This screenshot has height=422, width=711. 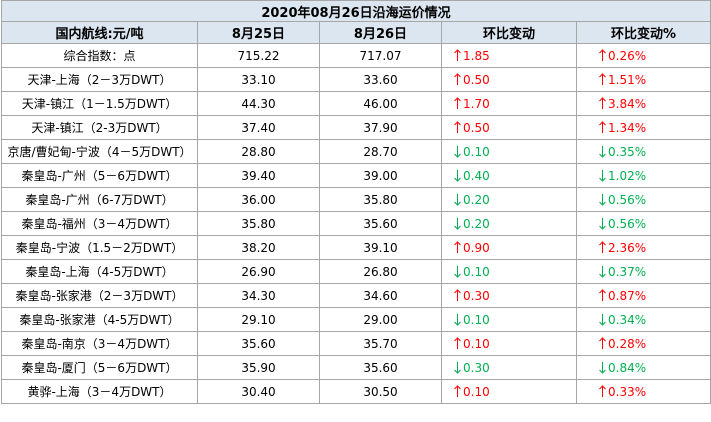 I want to click on pct-cell: 0.35%, so click(x=643, y=151).